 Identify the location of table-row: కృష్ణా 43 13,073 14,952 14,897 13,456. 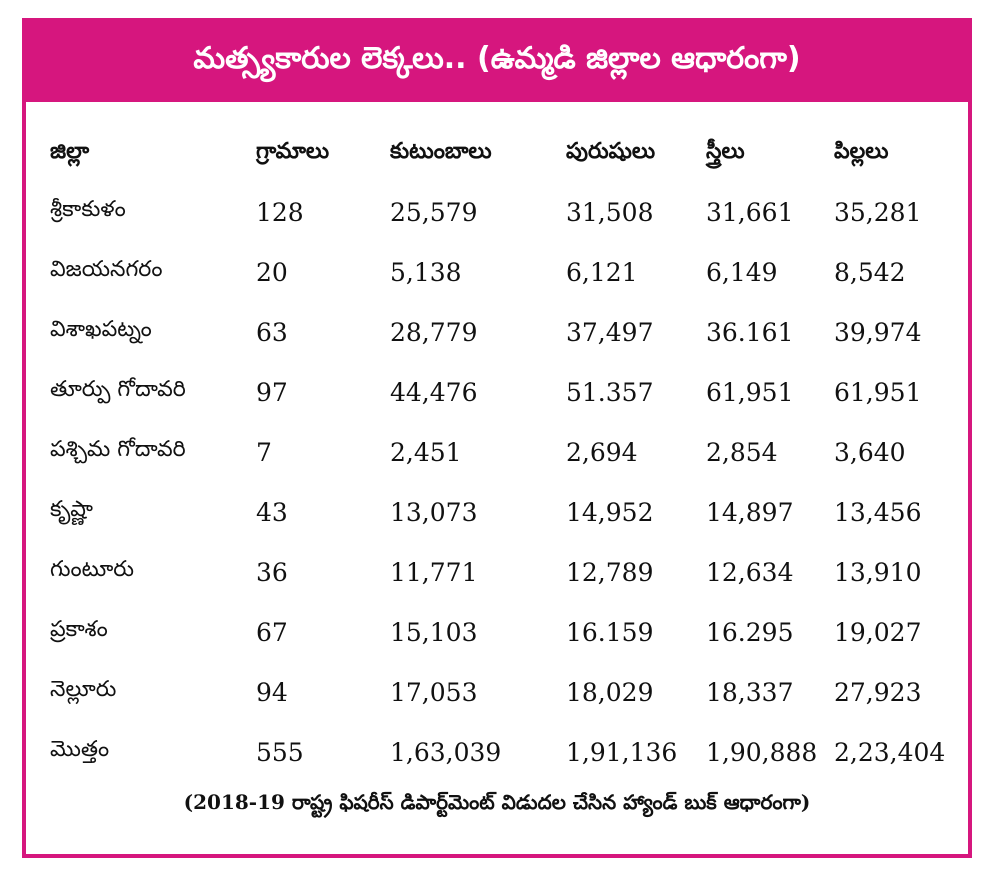
(500, 512).